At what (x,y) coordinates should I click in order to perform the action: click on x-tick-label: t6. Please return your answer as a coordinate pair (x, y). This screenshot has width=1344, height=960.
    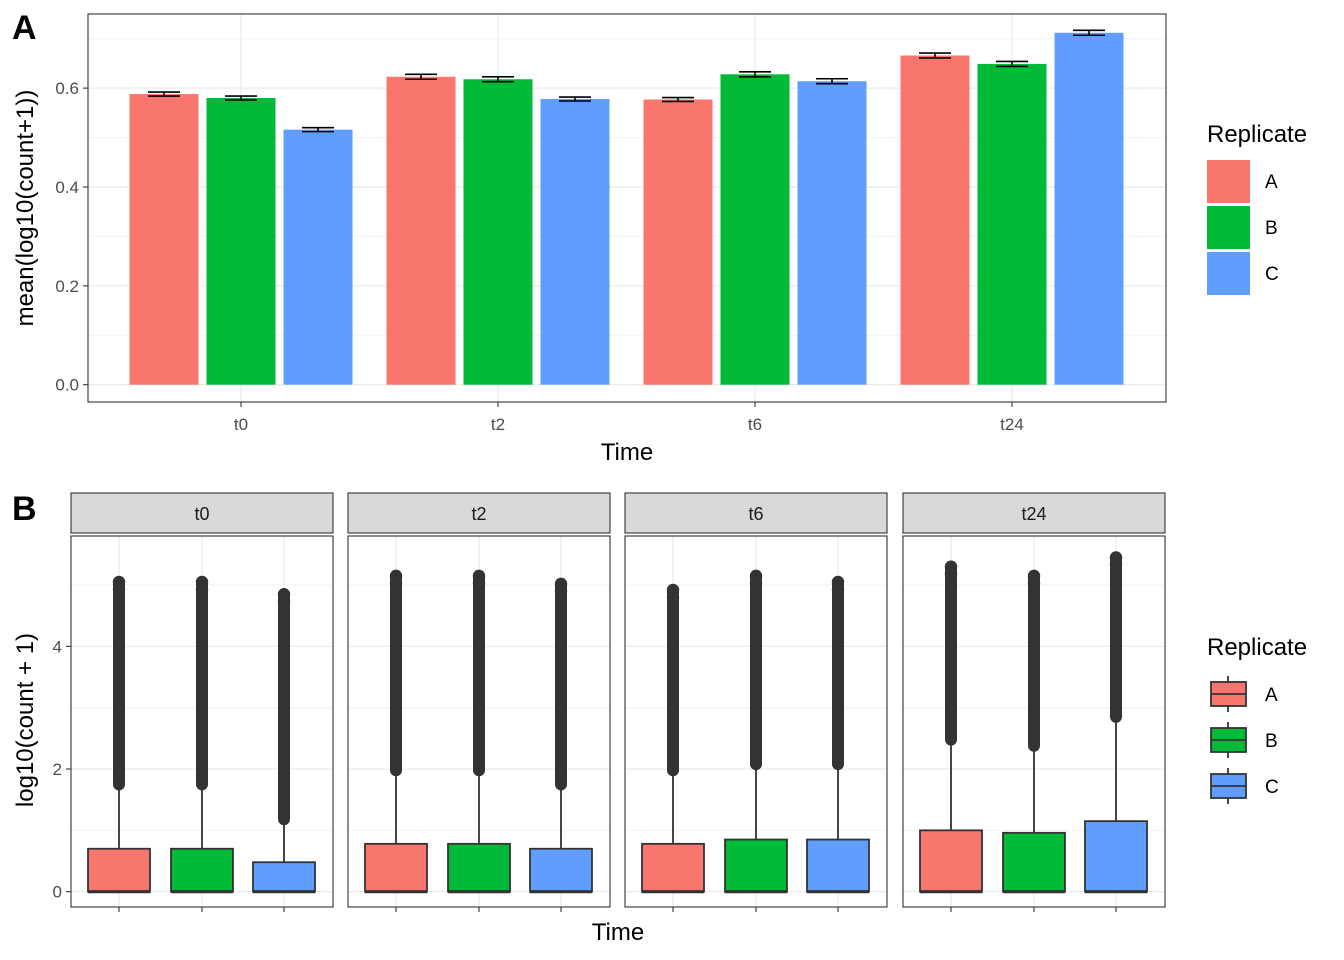
    Looking at the image, I should click on (755, 424).